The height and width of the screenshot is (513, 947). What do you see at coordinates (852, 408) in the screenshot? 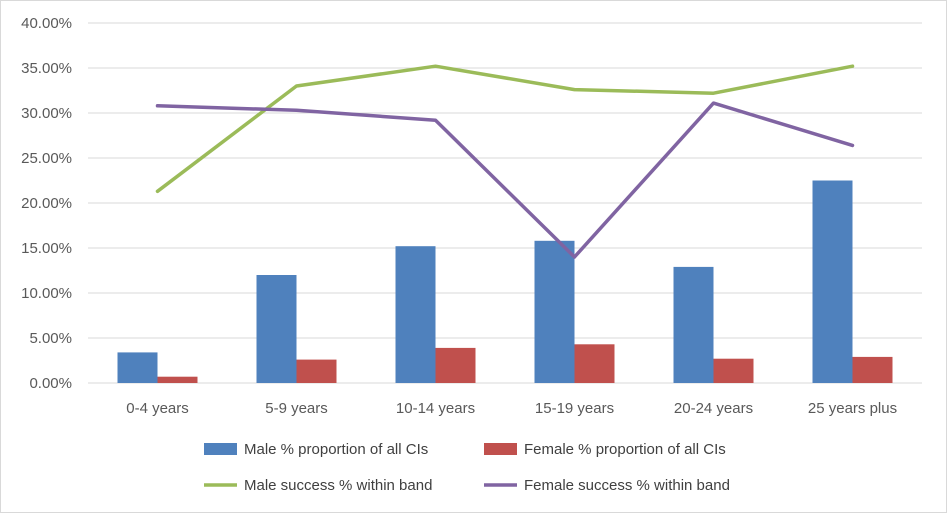
I see `x-tick-label: 25 years plus` at bounding box center [852, 408].